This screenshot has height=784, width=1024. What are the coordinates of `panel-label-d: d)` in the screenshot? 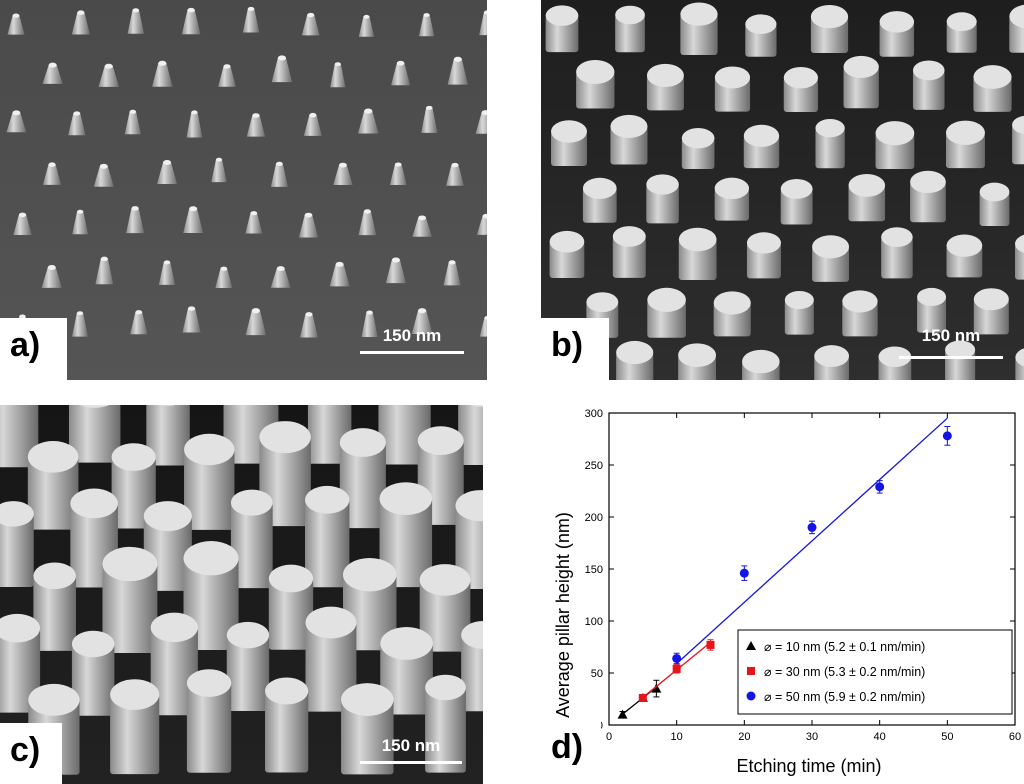 It's located at (571, 752).